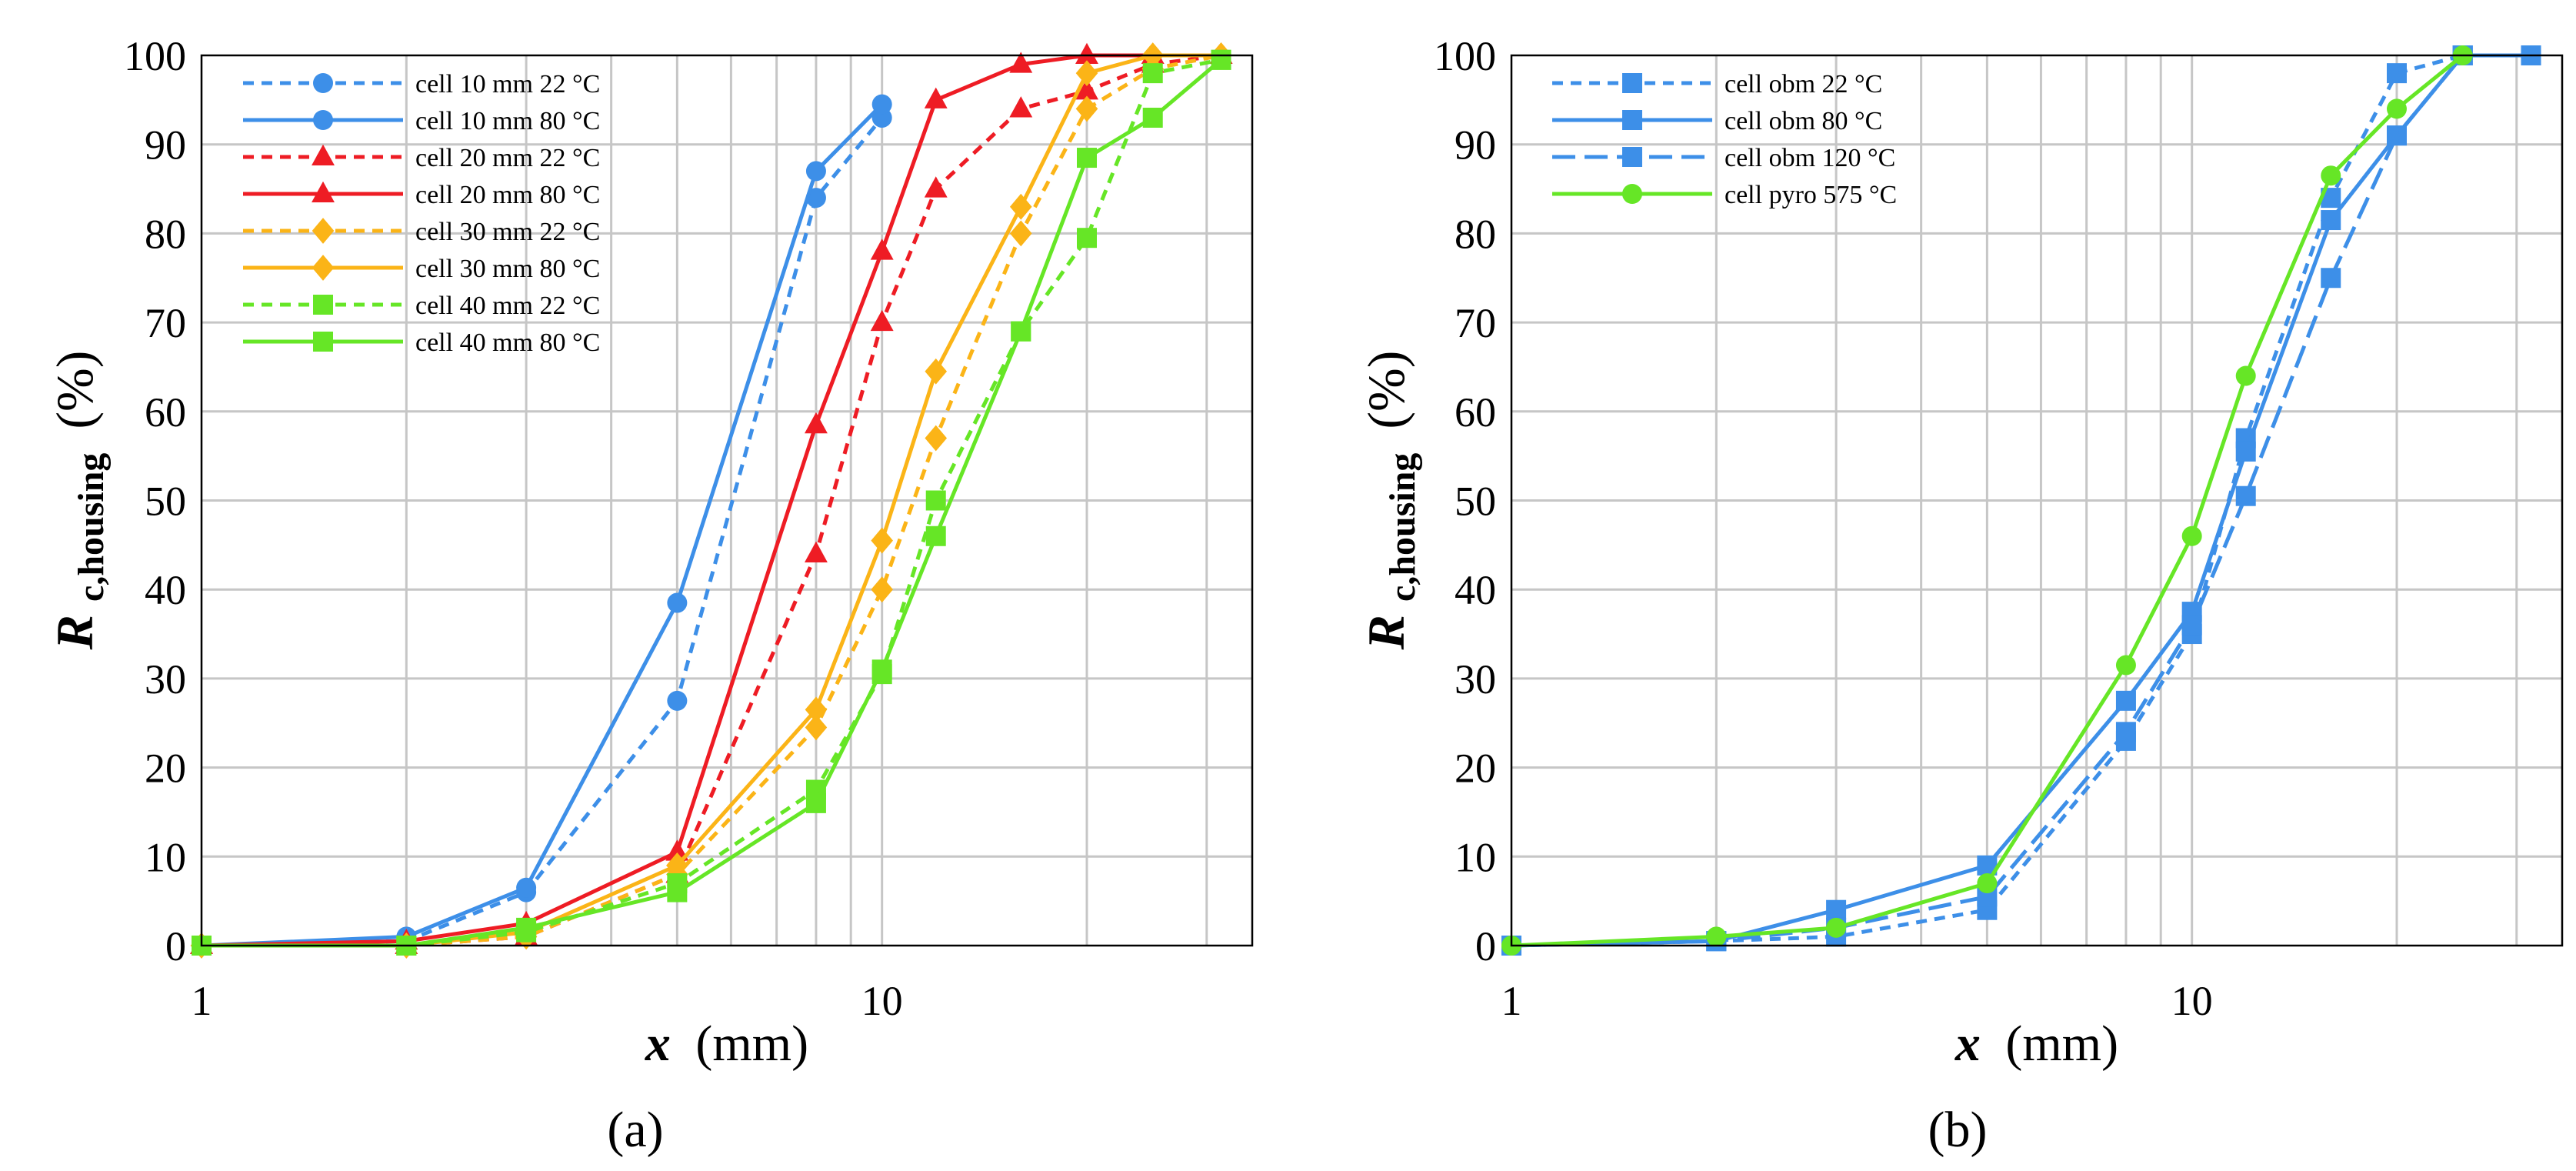  What do you see at coordinates (1810, 158) in the screenshot?
I see `panel-b-legend-label-2: cell obm 120 °C` at bounding box center [1810, 158].